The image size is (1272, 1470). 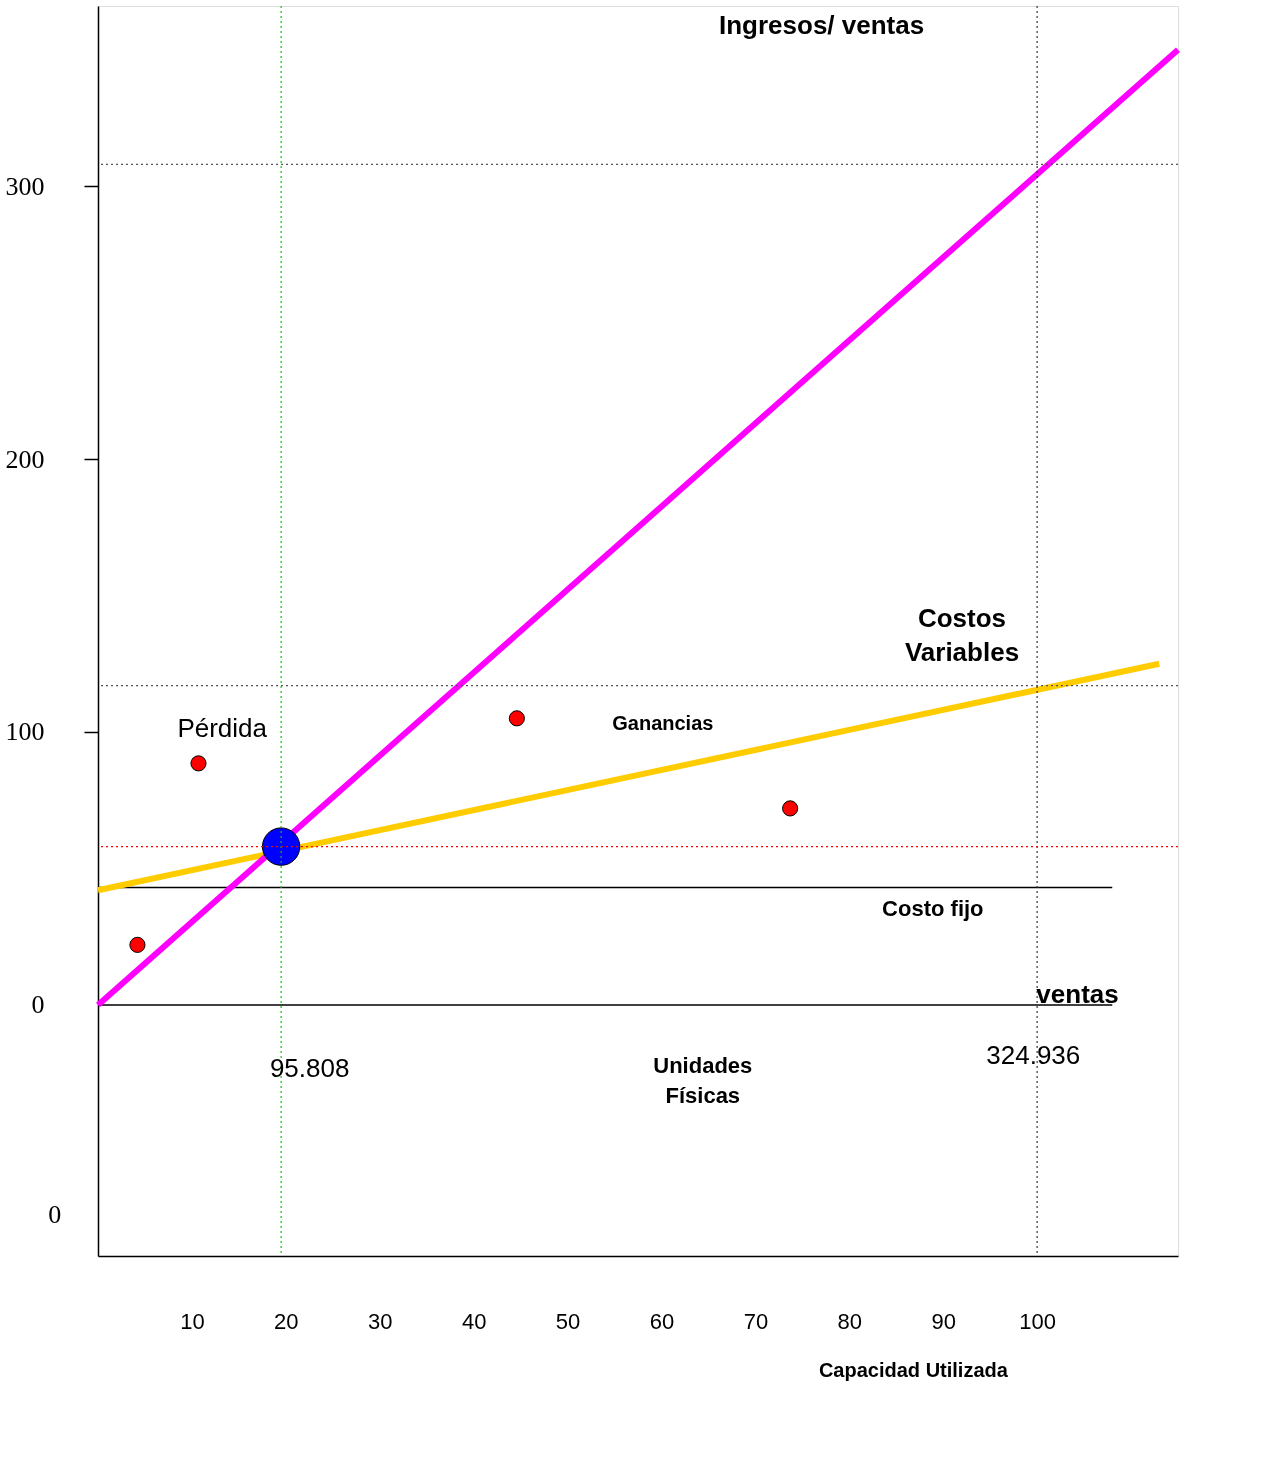 What do you see at coordinates (192, 1321) in the screenshot?
I see `x-tick-label: 10` at bounding box center [192, 1321].